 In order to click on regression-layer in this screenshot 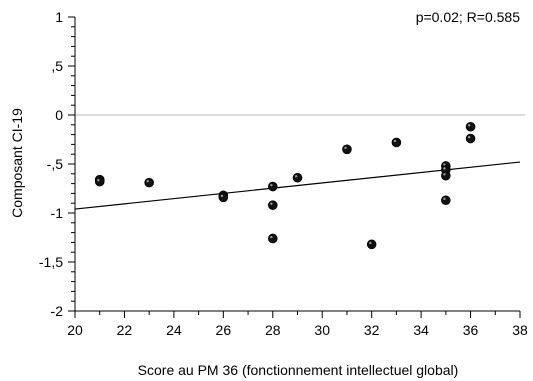, I will do `click(297, 185)`.